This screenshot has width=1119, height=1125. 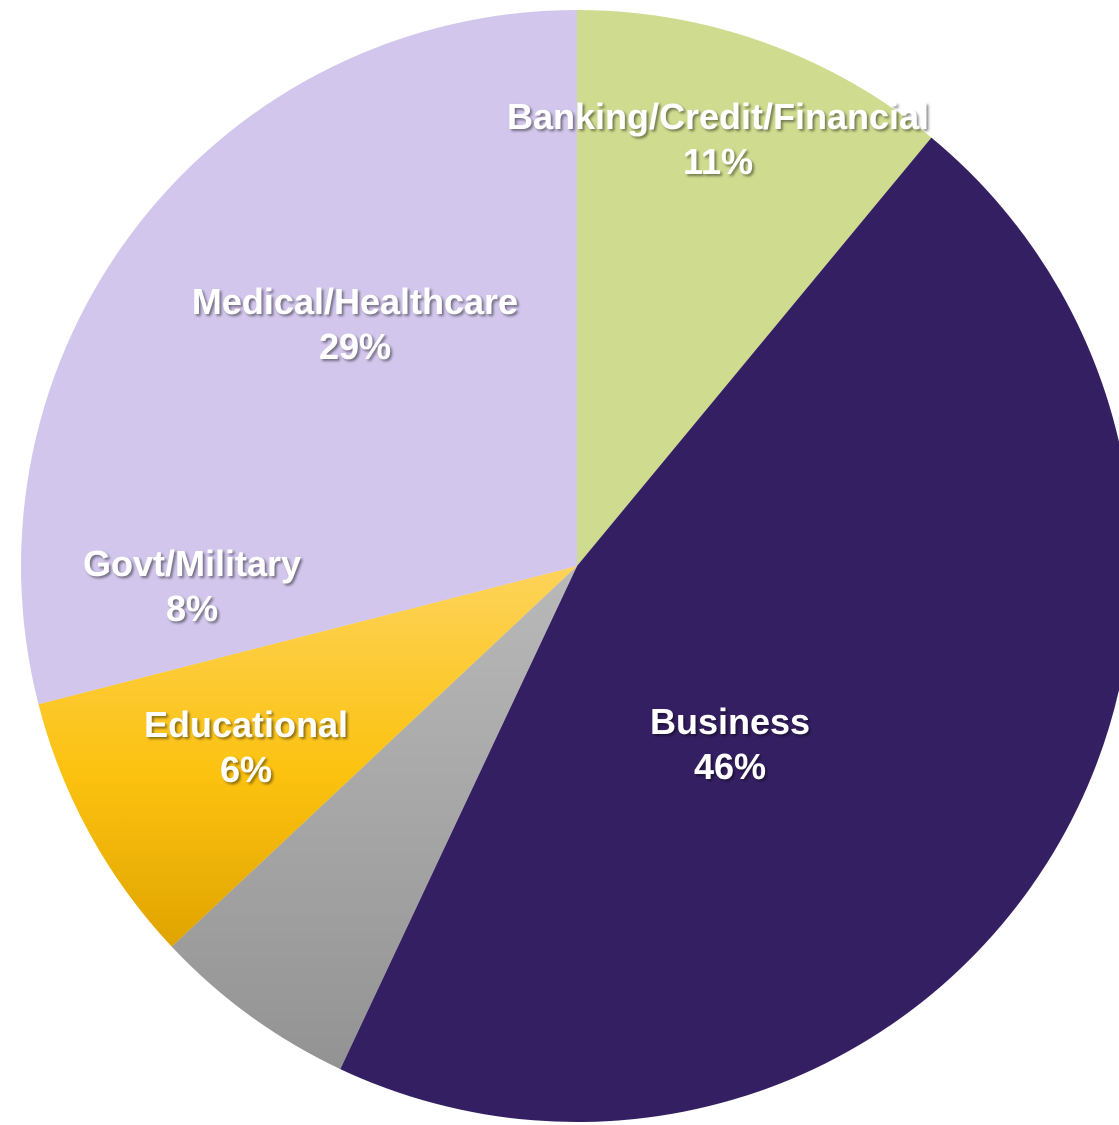 I want to click on slice-percent-label: 46%, so click(x=730, y=766).